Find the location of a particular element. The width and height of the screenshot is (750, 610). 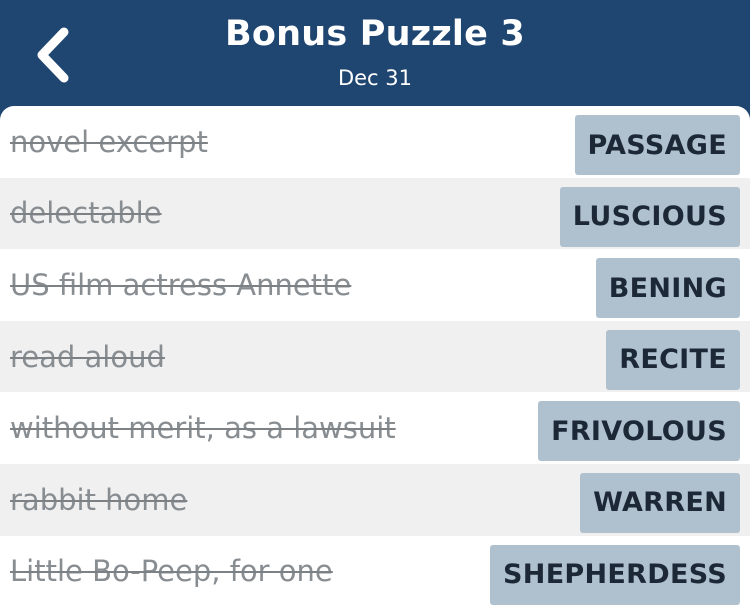

clue-text: Little Bo-Peep, for one is located at coordinates (171, 571).